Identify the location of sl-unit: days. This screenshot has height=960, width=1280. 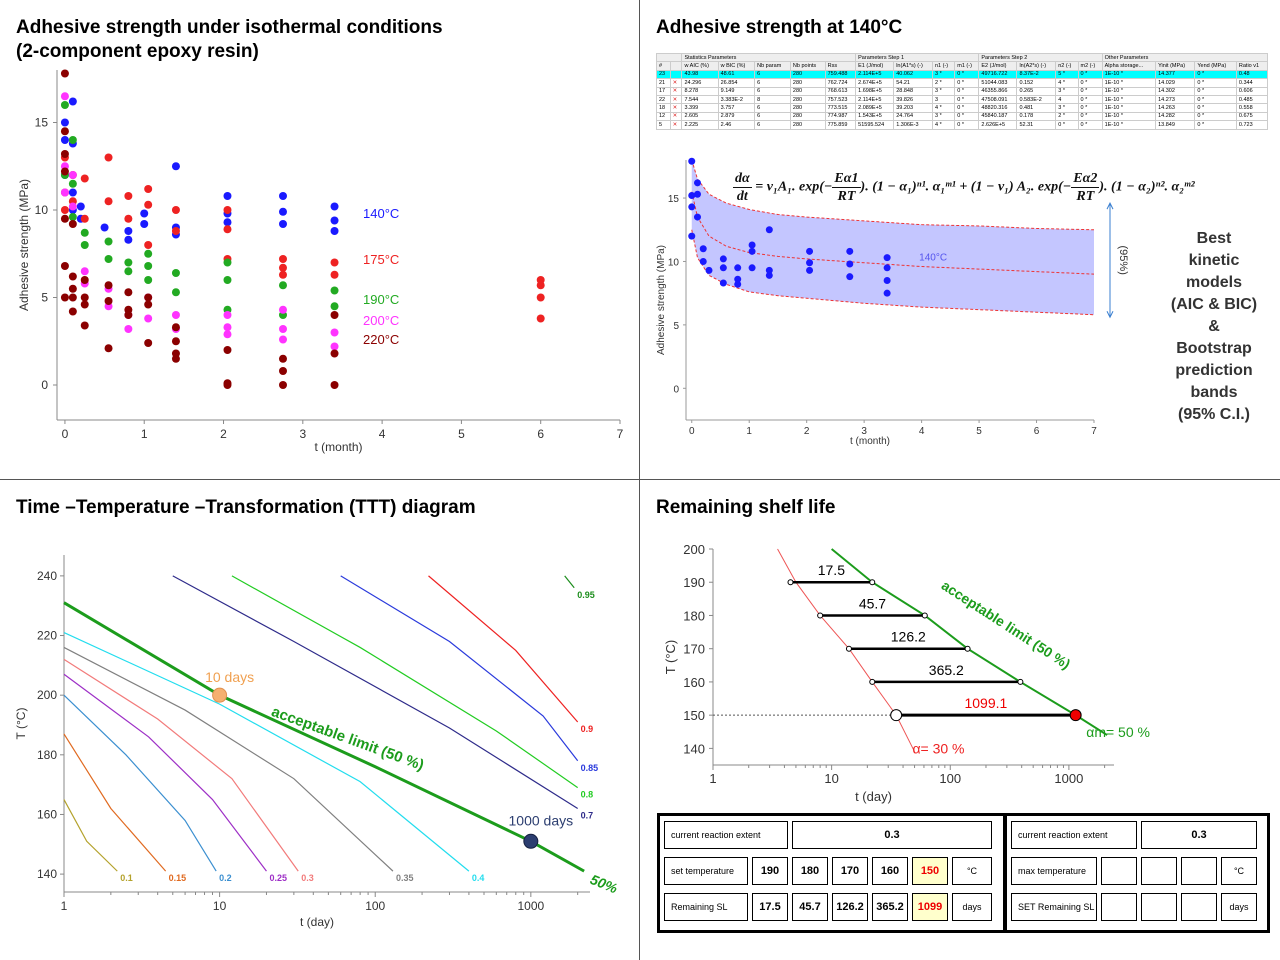
(1239, 907).